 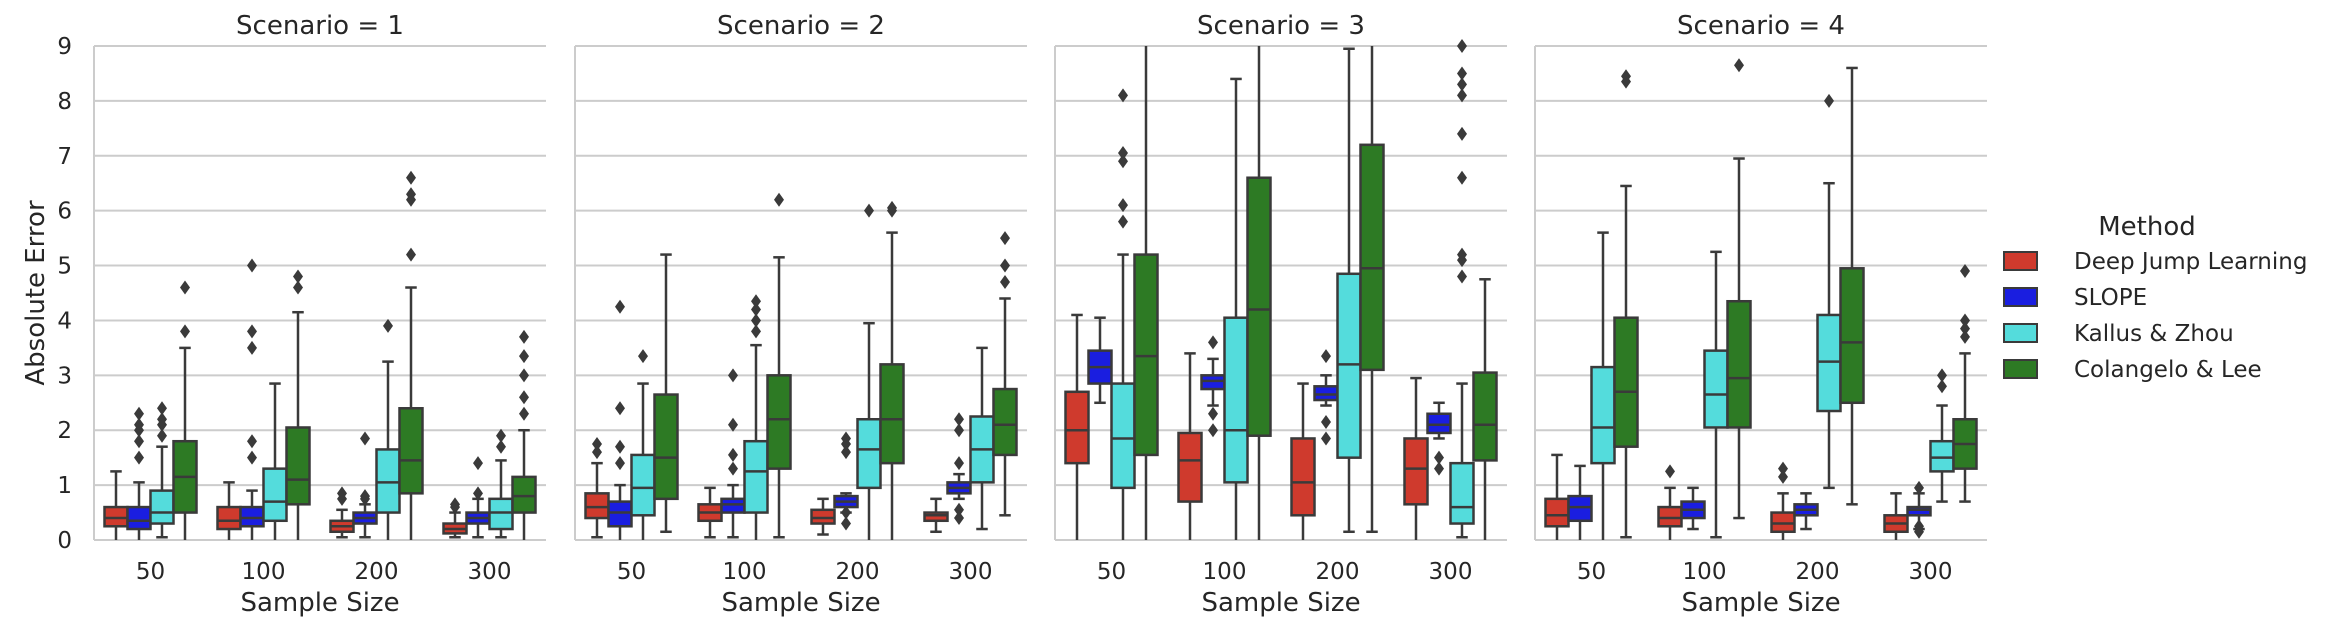 I want to click on y-tick-label: 2, so click(x=64, y=431).